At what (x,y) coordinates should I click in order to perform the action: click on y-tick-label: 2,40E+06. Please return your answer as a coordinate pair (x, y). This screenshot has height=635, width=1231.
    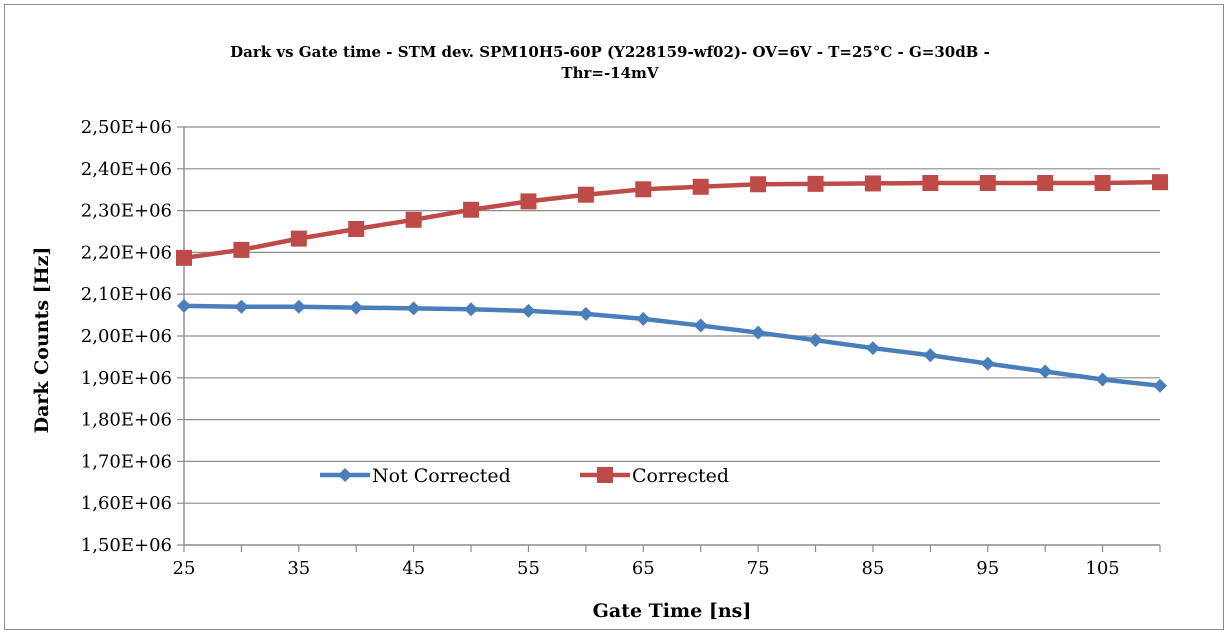
    Looking at the image, I should click on (126, 169).